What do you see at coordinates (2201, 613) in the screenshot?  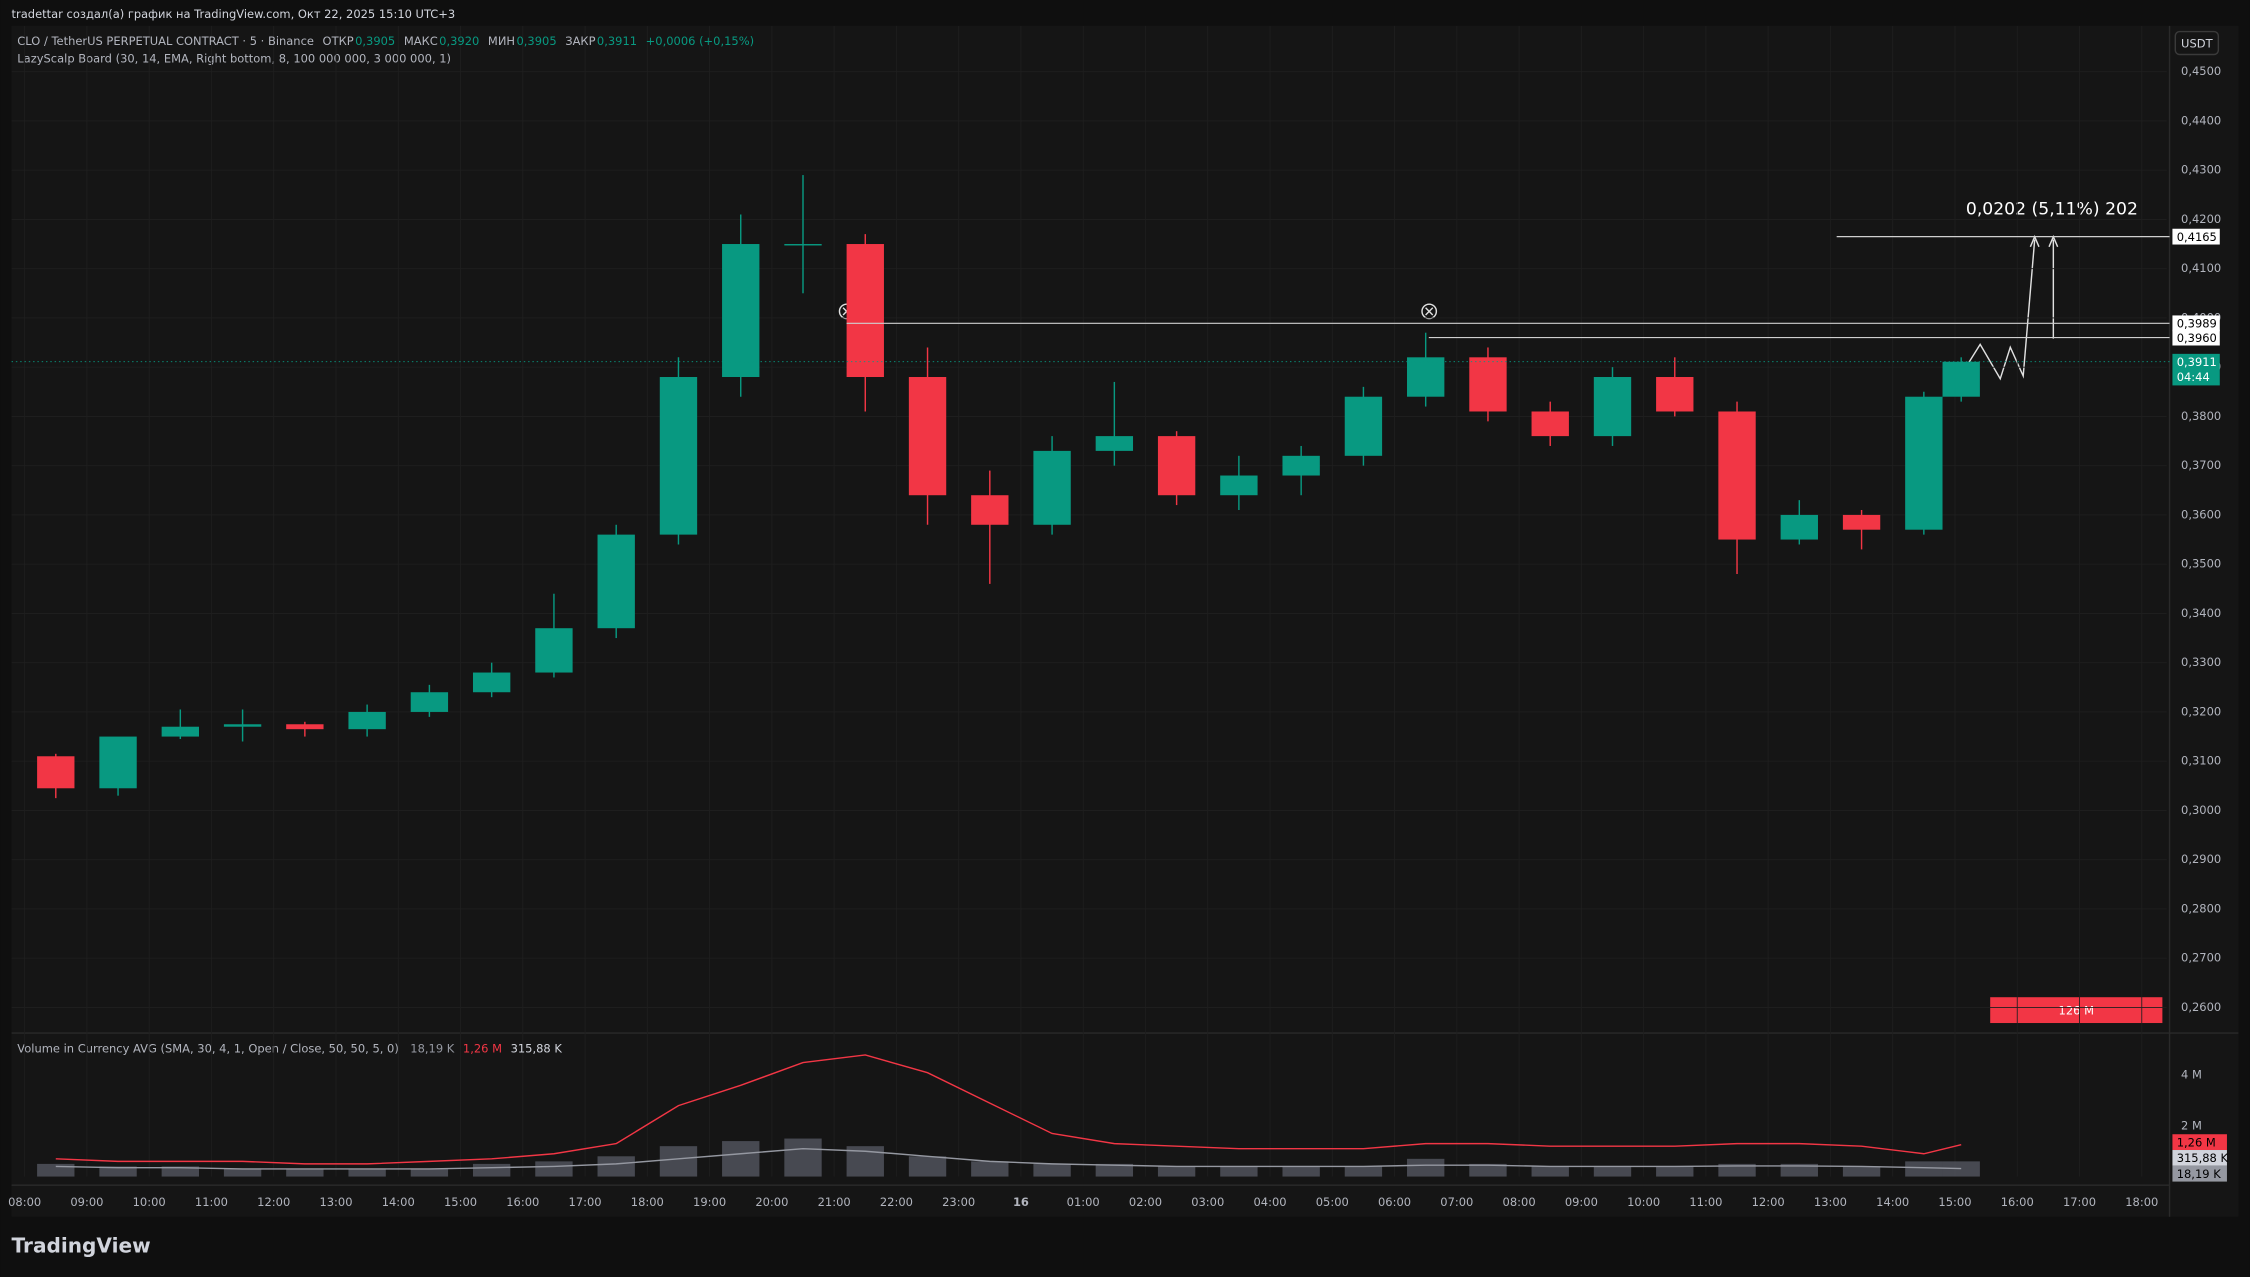 I see `y-tick-label: 0,3400` at bounding box center [2201, 613].